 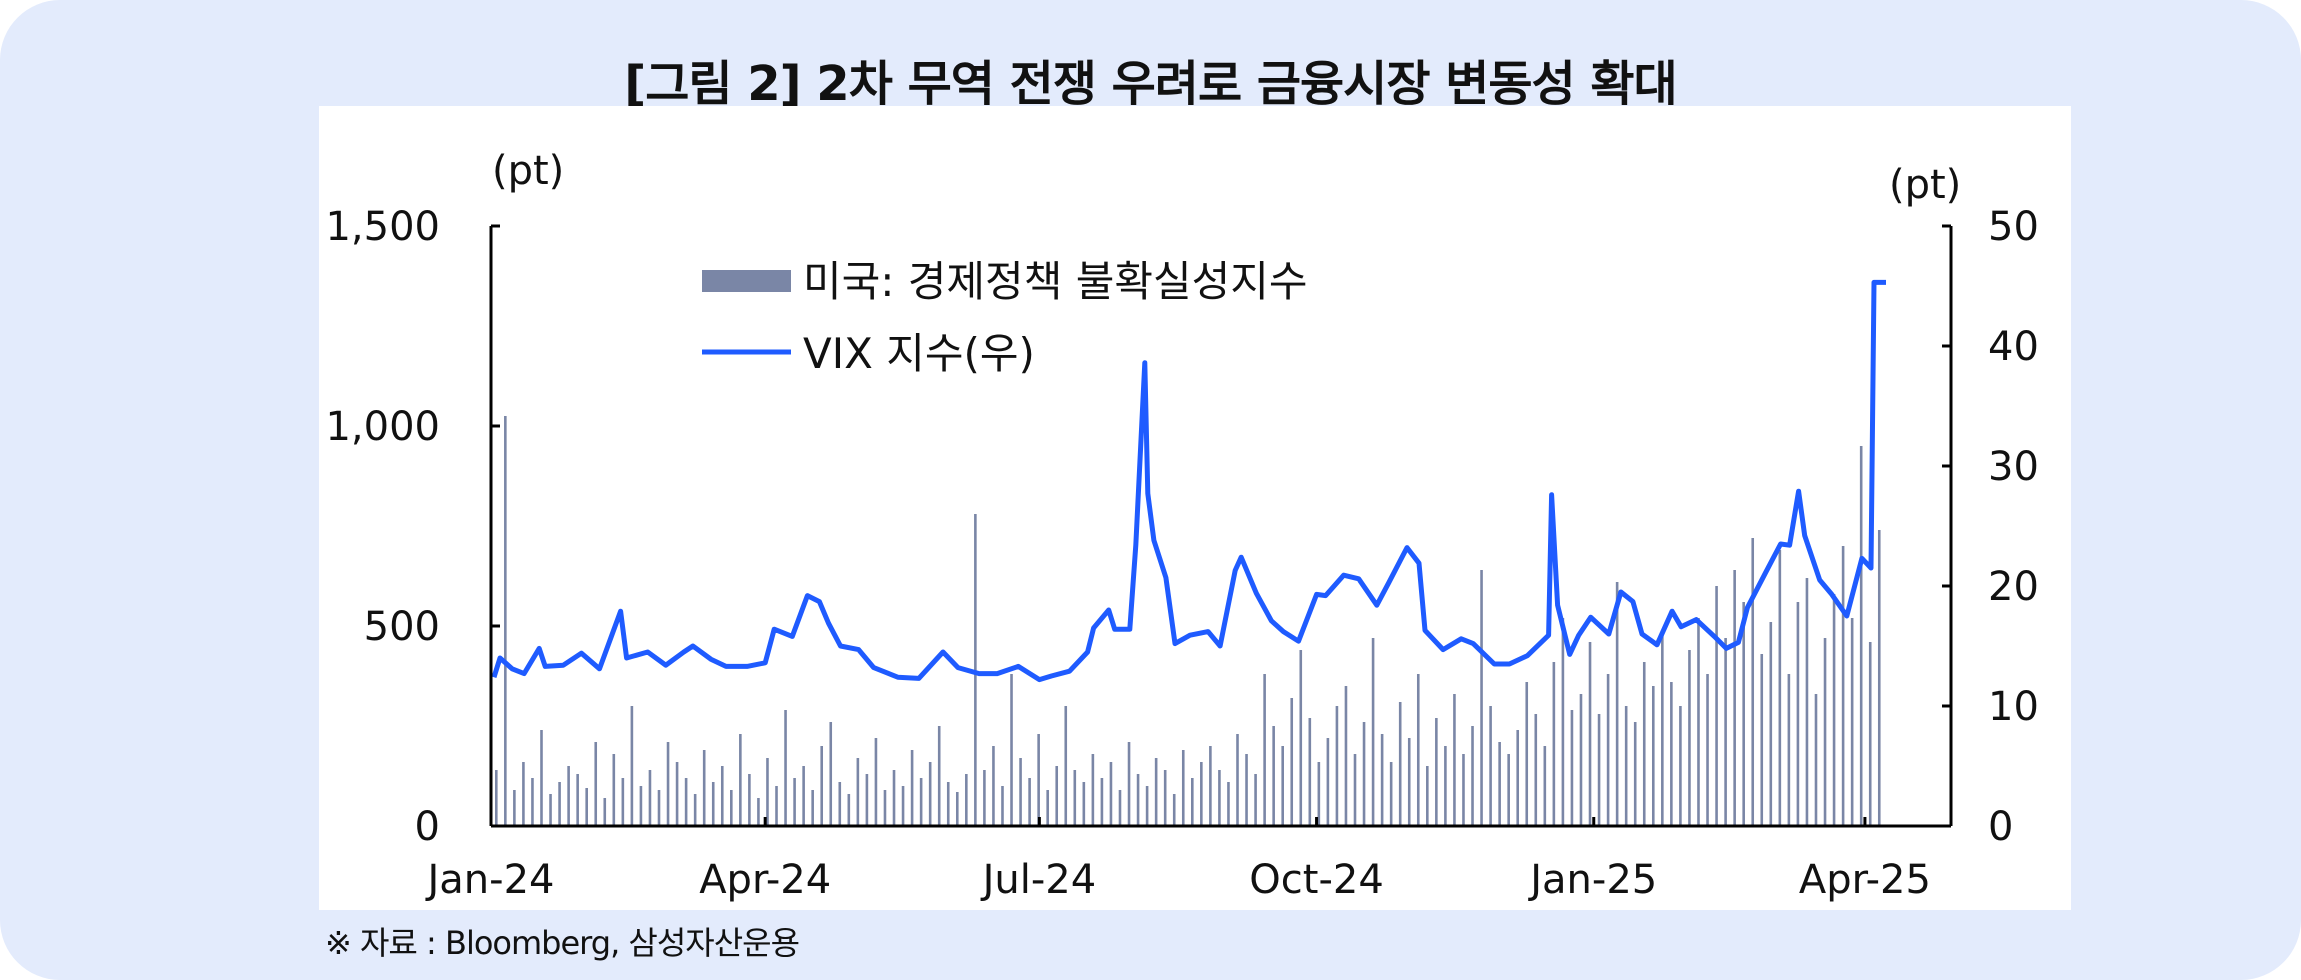 I want to click on right-tick-label: 10, so click(x=2013, y=707).